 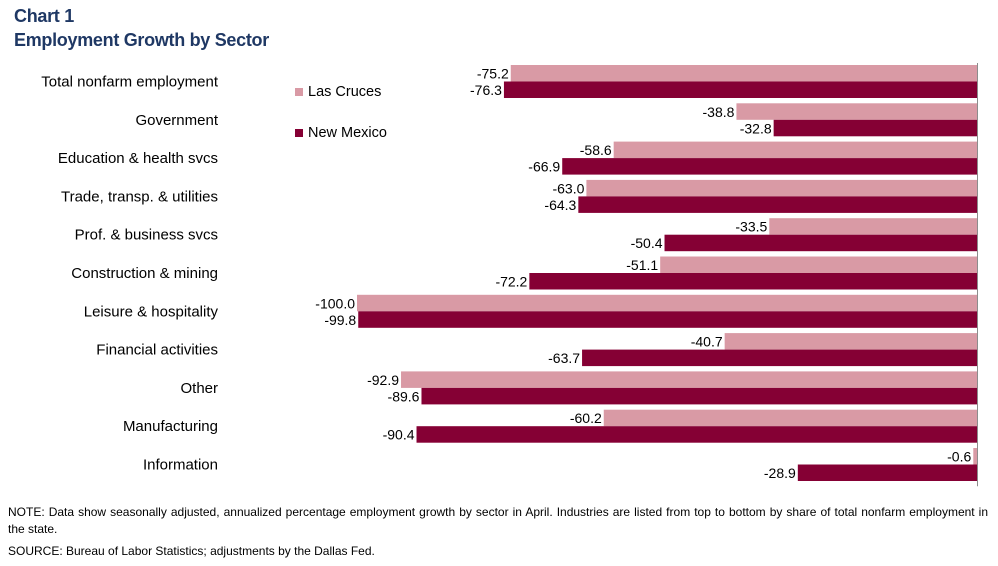 What do you see at coordinates (144, 273) in the screenshot?
I see `category-label-cat-5: Construction & mining` at bounding box center [144, 273].